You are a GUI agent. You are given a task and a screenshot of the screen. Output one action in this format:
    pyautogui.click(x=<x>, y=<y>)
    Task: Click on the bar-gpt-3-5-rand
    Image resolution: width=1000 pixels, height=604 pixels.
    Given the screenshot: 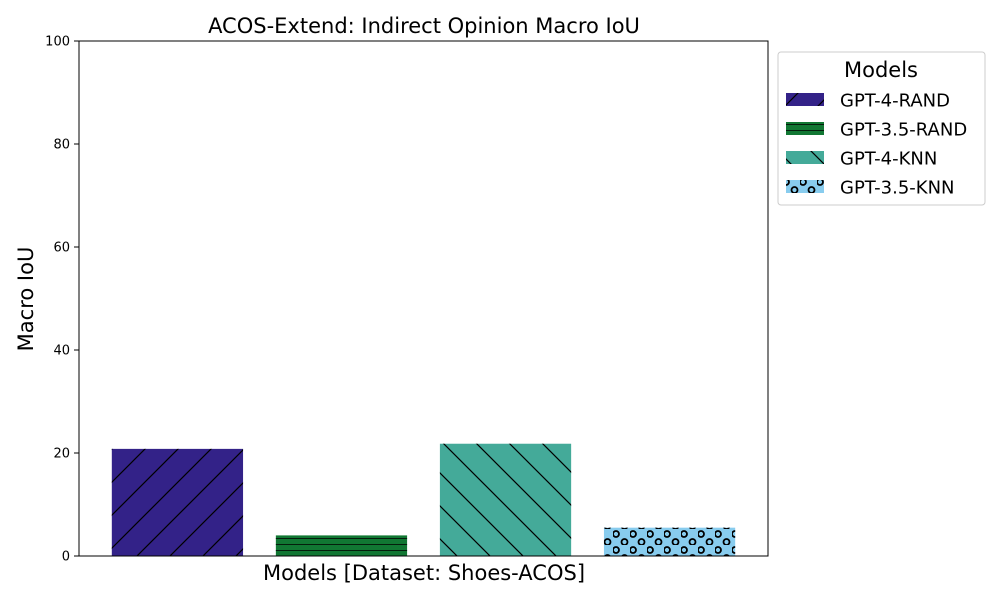 What is the action you would take?
    pyautogui.click(x=341, y=545)
    